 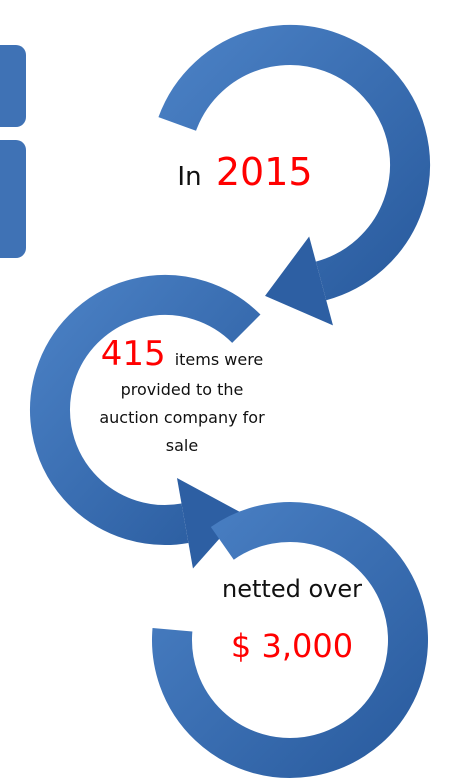 What do you see at coordinates (264, 172) in the screenshot?
I see `step-highlight: 2015` at bounding box center [264, 172].